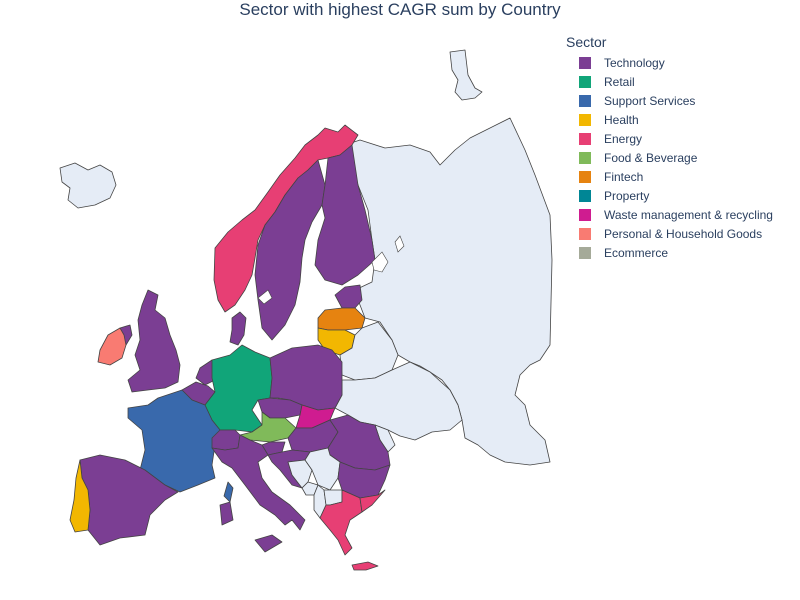  What do you see at coordinates (88, 185) in the screenshot?
I see `country-iceland` at bounding box center [88, 185].